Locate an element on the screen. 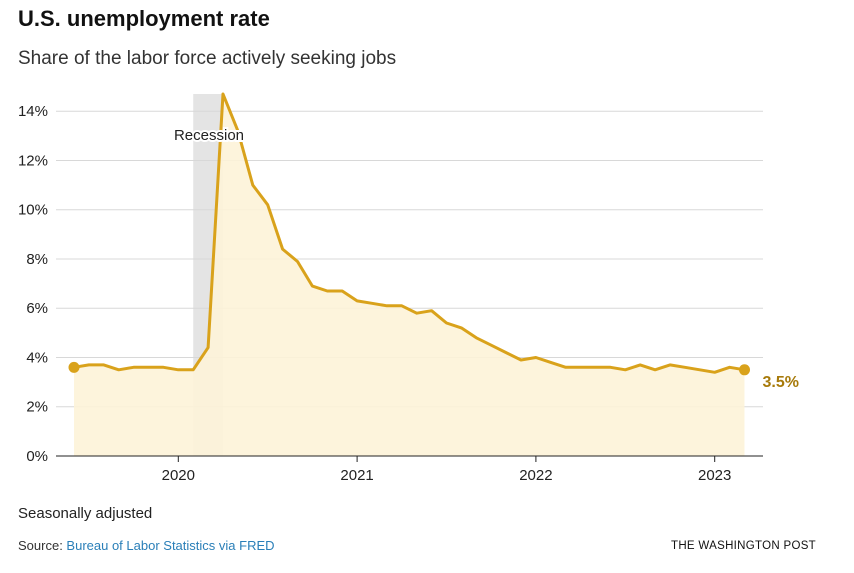  recession-label: Recession is located at coordinates (209, 135).